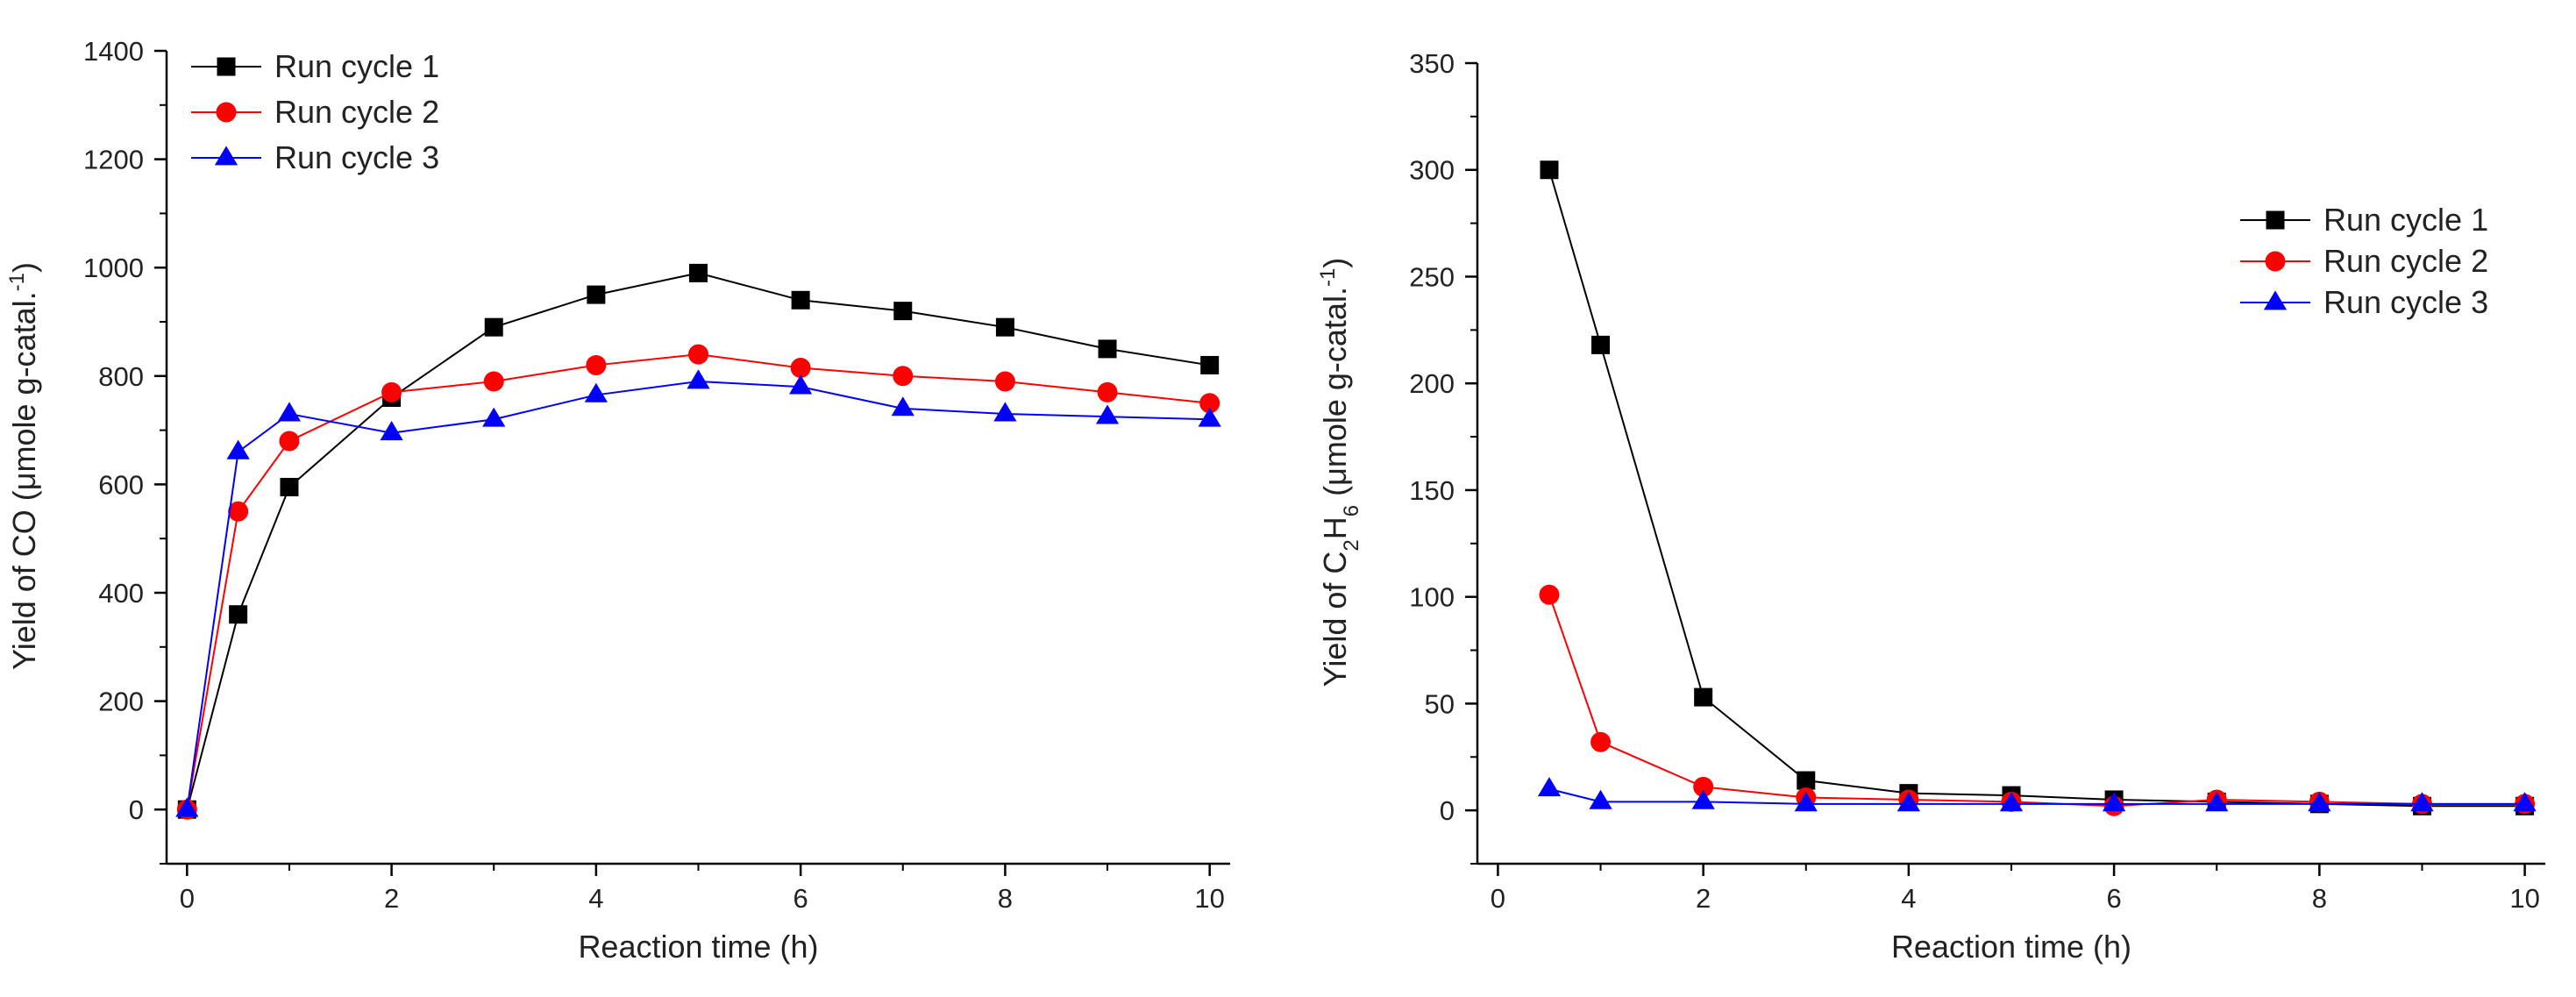 This screenshot has width=2576, height=997. Describe the element at coordinates (113, 52) in the screenshot. I see `y-tick-label: 1400` at that location.